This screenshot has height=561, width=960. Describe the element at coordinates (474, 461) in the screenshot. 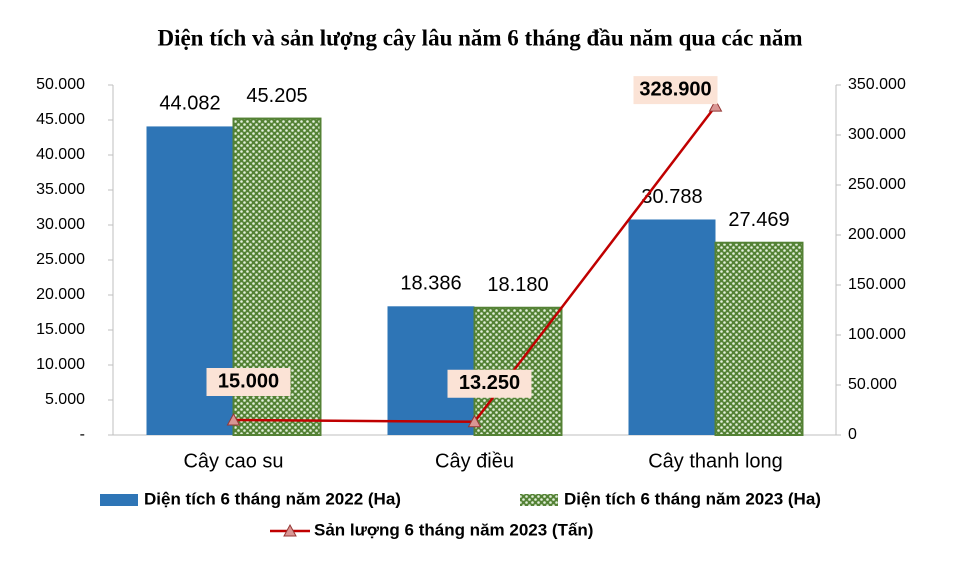

I see `x-tick-label: Cây điều` at that location.